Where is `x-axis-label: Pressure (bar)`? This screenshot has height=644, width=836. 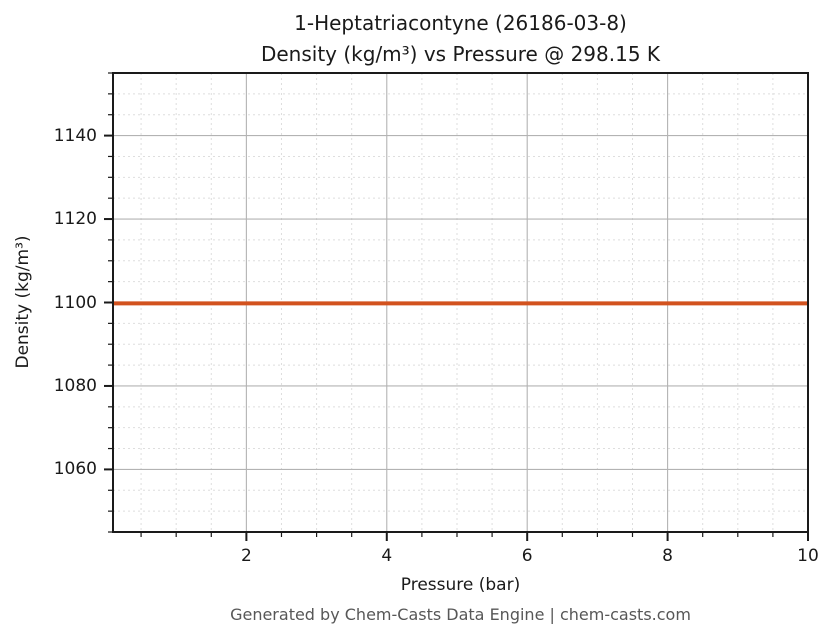
x-axis-label: Pressure (bar) is located at coordinates (460, 585).